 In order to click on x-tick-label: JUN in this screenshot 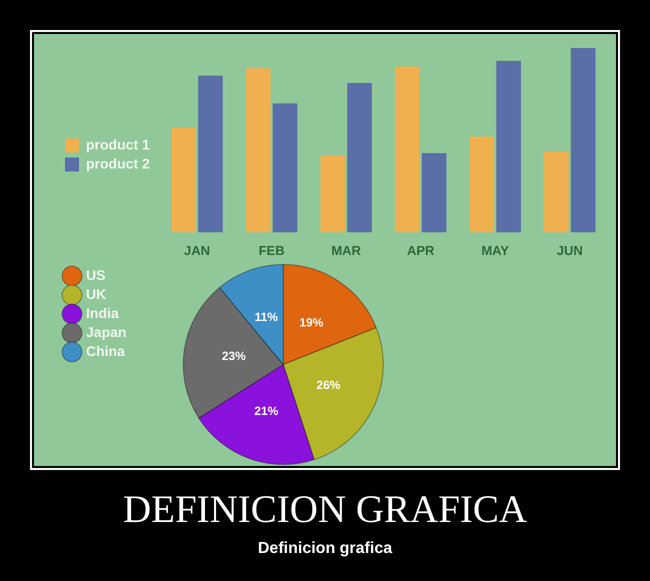, I will do `click(569, 250)`.